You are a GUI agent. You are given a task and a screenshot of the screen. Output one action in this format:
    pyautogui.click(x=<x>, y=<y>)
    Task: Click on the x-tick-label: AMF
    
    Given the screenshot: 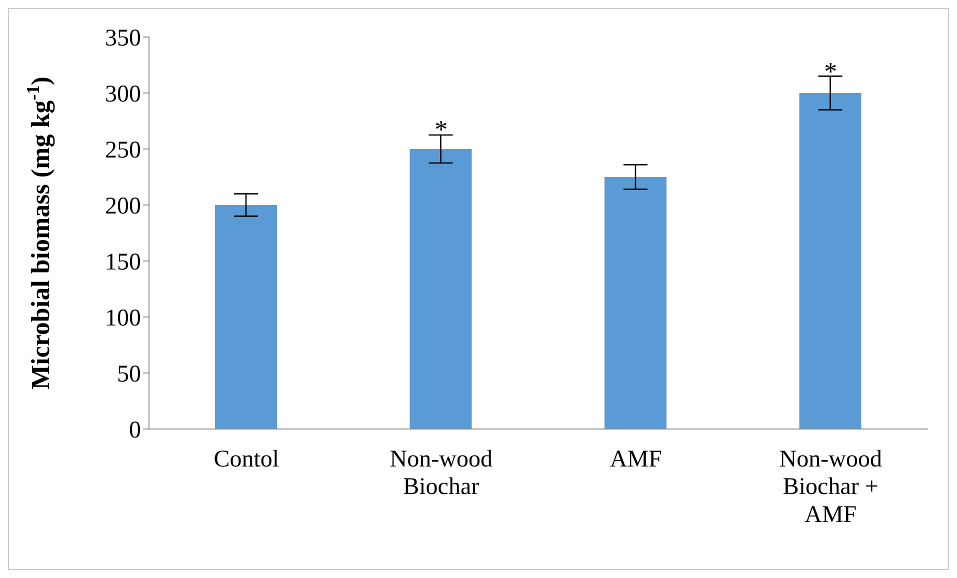 What is the action you would take?
    pyautogui.click(x=636, y=459)
    